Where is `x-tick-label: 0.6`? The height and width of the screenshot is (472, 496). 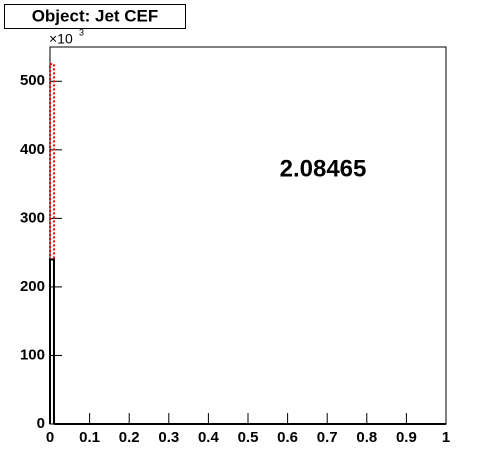 x-tick-label: 0.6 is located at coordinates (287, 437).